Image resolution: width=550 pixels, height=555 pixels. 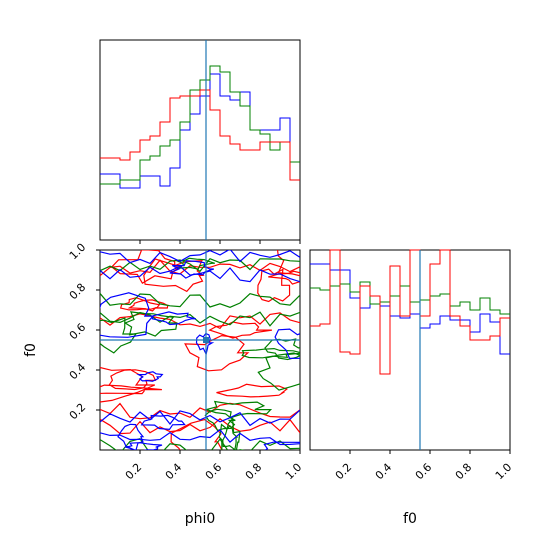 I want to click on contour-y-tick-label: 0.4, so click(x=78, y=372).